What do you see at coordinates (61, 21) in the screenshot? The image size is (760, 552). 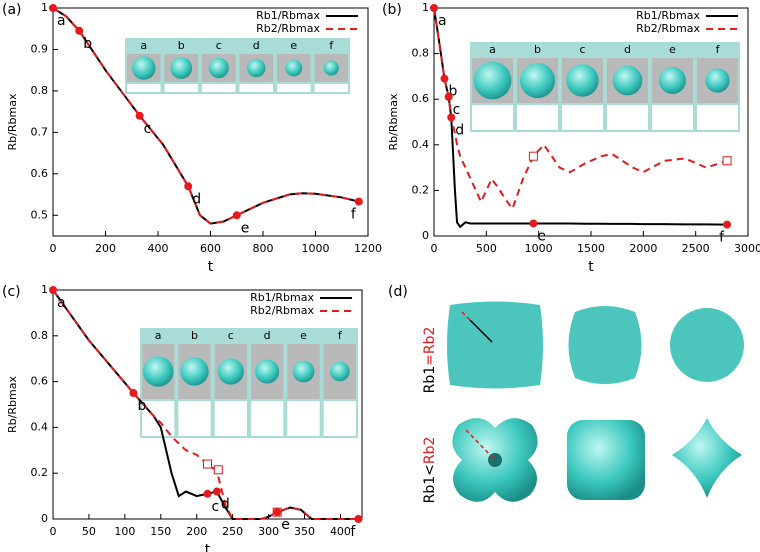 I see `point-label: a` at bounding box center [61, 21].